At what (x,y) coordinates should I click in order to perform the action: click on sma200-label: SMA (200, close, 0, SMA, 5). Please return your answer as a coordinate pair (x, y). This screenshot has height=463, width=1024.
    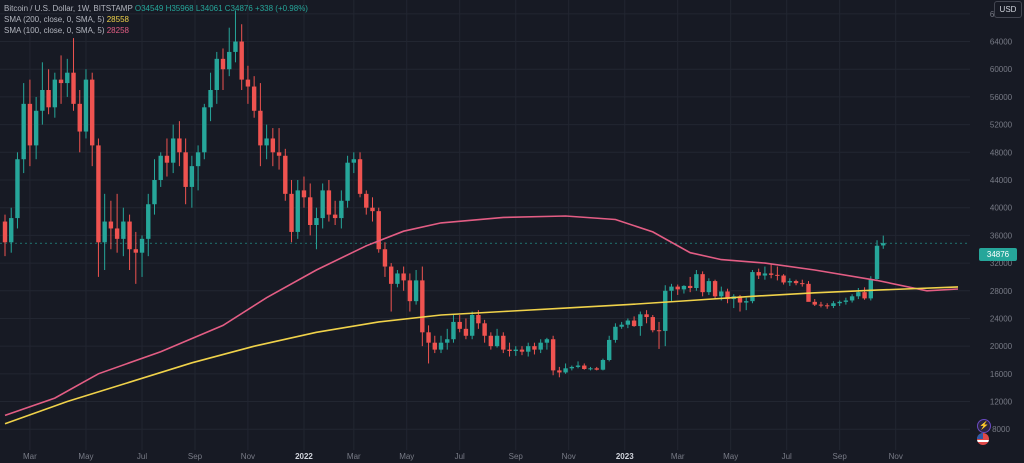
    Looking at the image, I should click on (54, 19).